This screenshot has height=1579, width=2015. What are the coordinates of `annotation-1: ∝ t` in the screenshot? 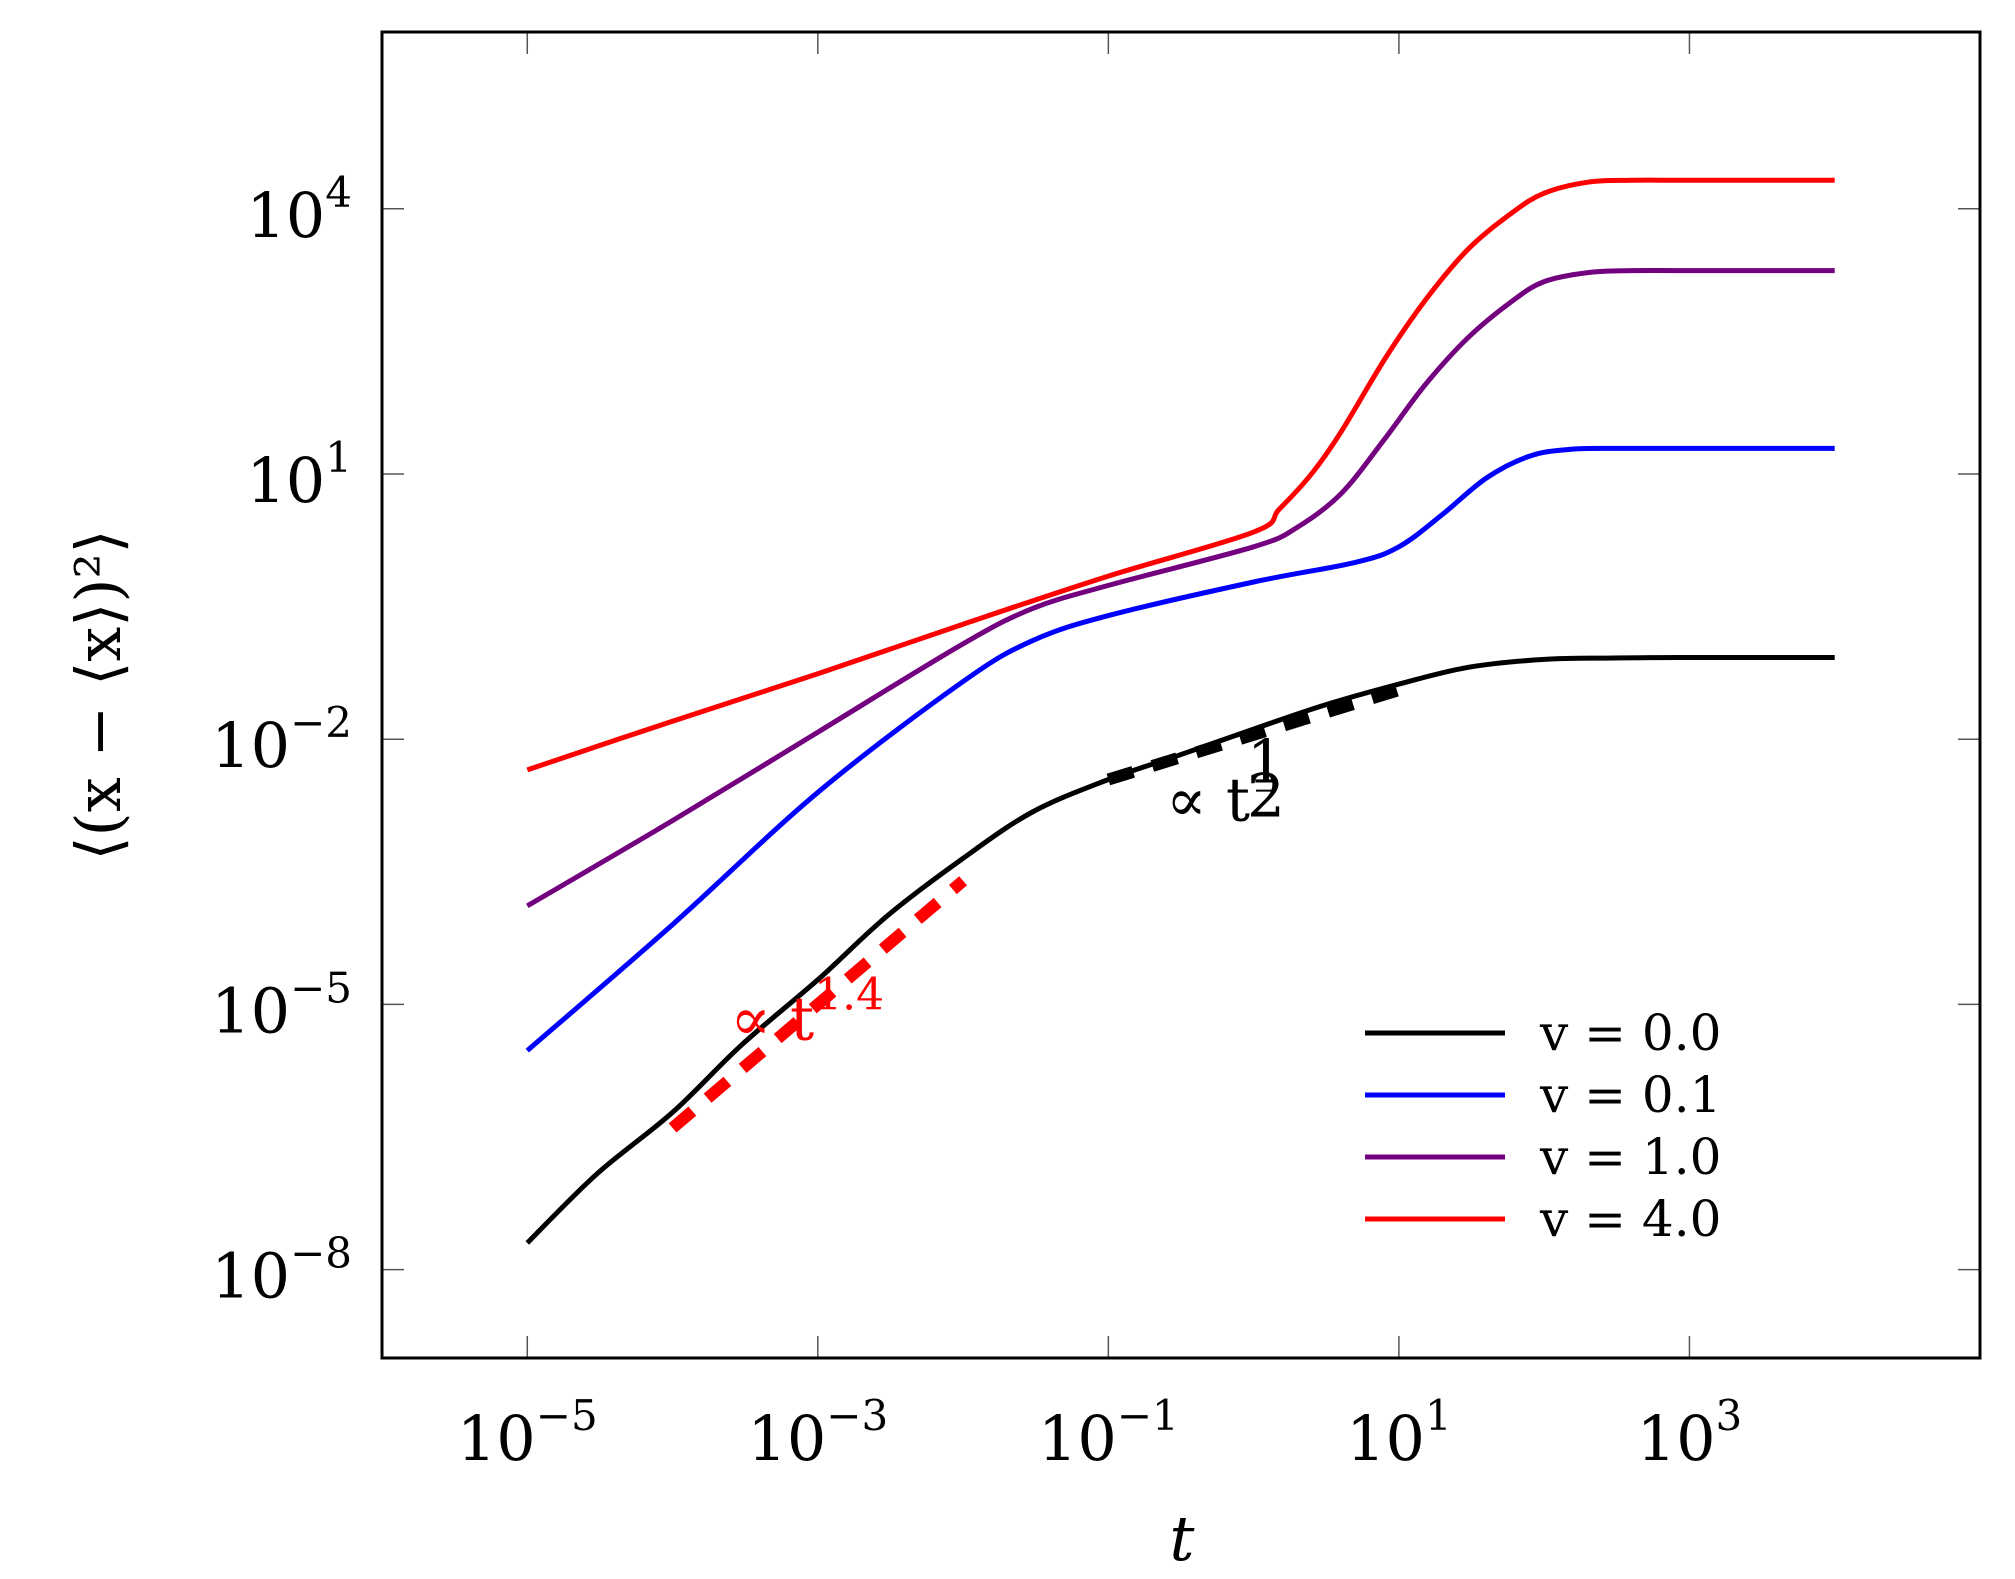 It's located at (1208, 801).